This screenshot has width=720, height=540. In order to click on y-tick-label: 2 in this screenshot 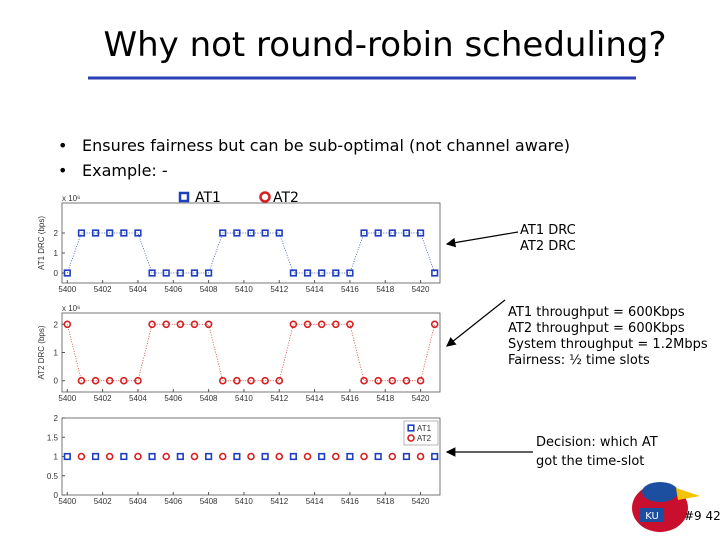, I will do `click(56, 418)`.